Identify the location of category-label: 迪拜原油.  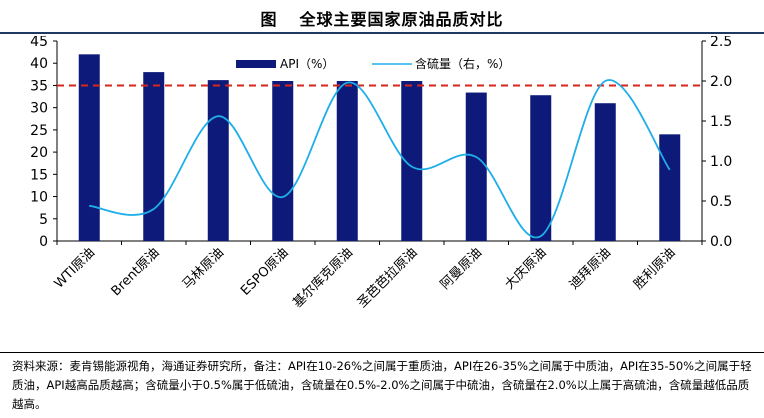
(590, 268).